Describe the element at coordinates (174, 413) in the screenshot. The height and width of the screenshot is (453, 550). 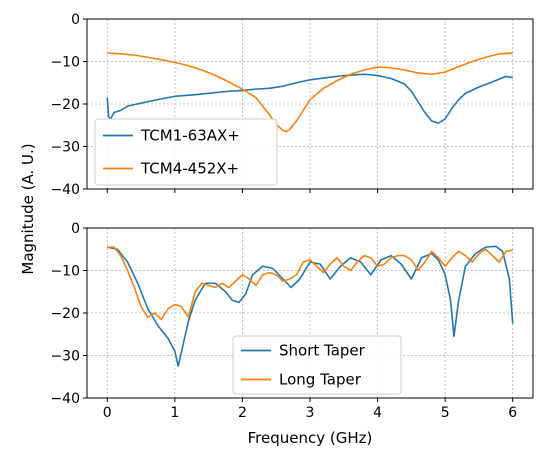
I see `x-tick-label: 1` at that location.